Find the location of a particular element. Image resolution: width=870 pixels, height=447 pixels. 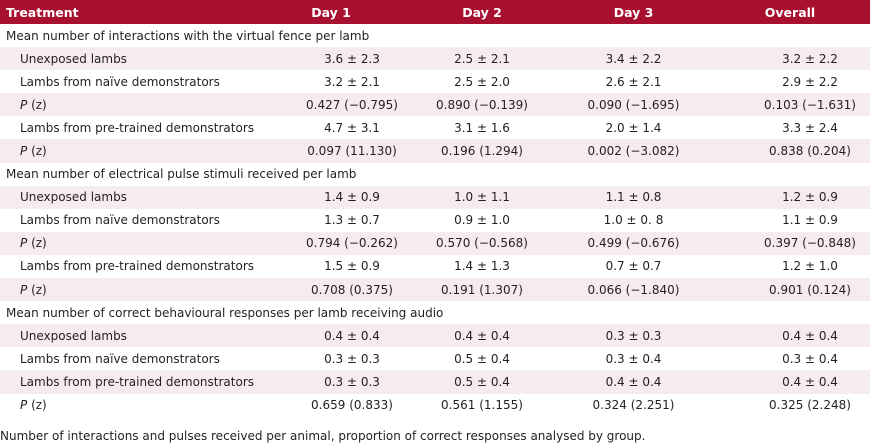

cell-day-3: 0.090 (−1.695) is located at coordinates (633, 105).